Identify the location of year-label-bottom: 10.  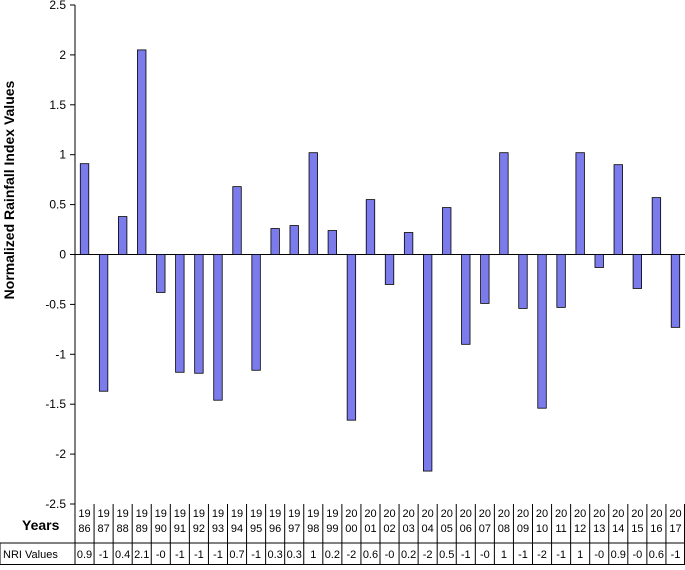
(542, 529).